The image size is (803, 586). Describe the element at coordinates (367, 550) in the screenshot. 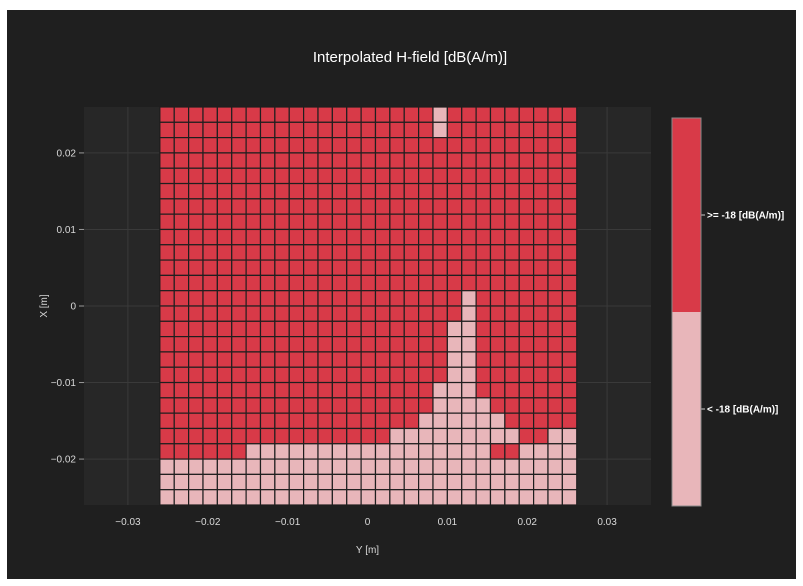

I see `x-axis-label: Y [m]` at that location.